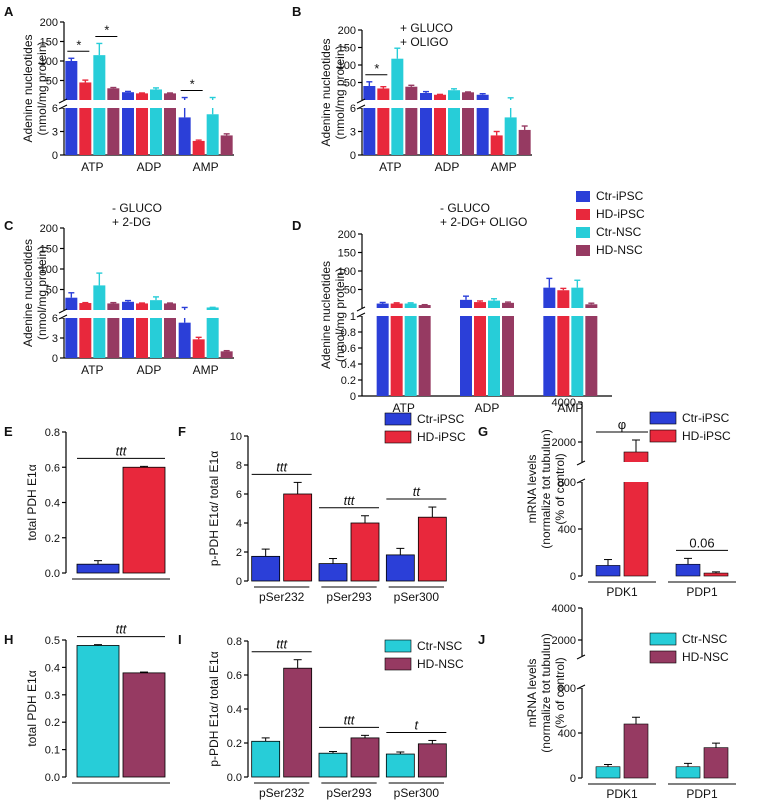 The image size is (758, 809). I want to click on panel-label-G: G, so click(483, 431).